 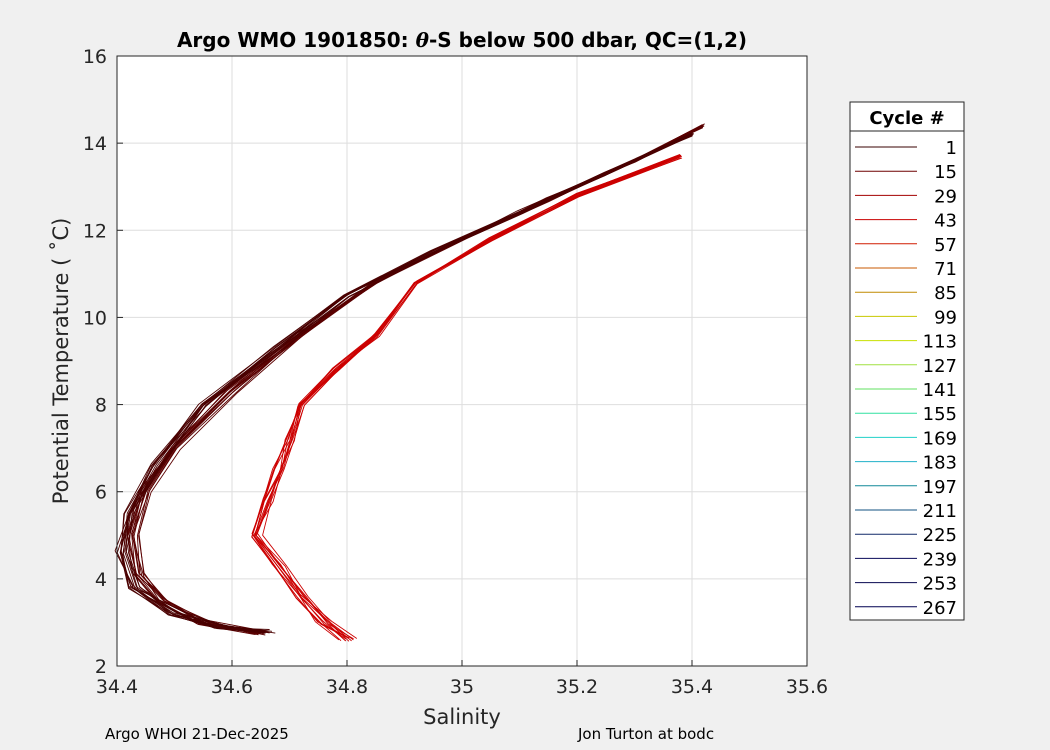 What do you see at coordinates (940, 511) in the screenshot?
I see `legend-entry-label: 211` at bounding box center [940, 511].